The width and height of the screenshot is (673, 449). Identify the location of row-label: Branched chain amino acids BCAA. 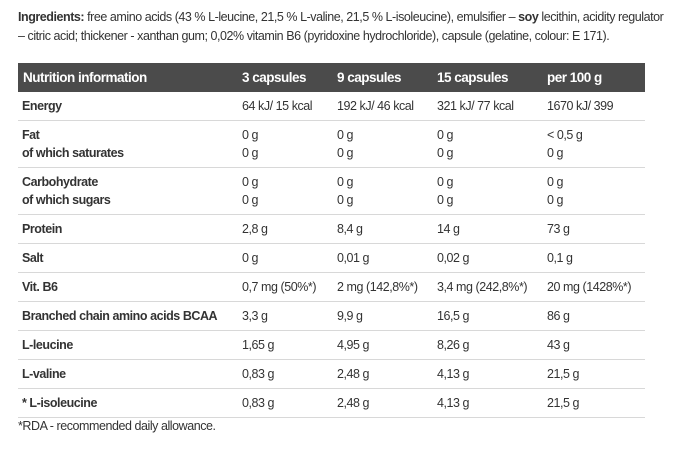
(128, 316).